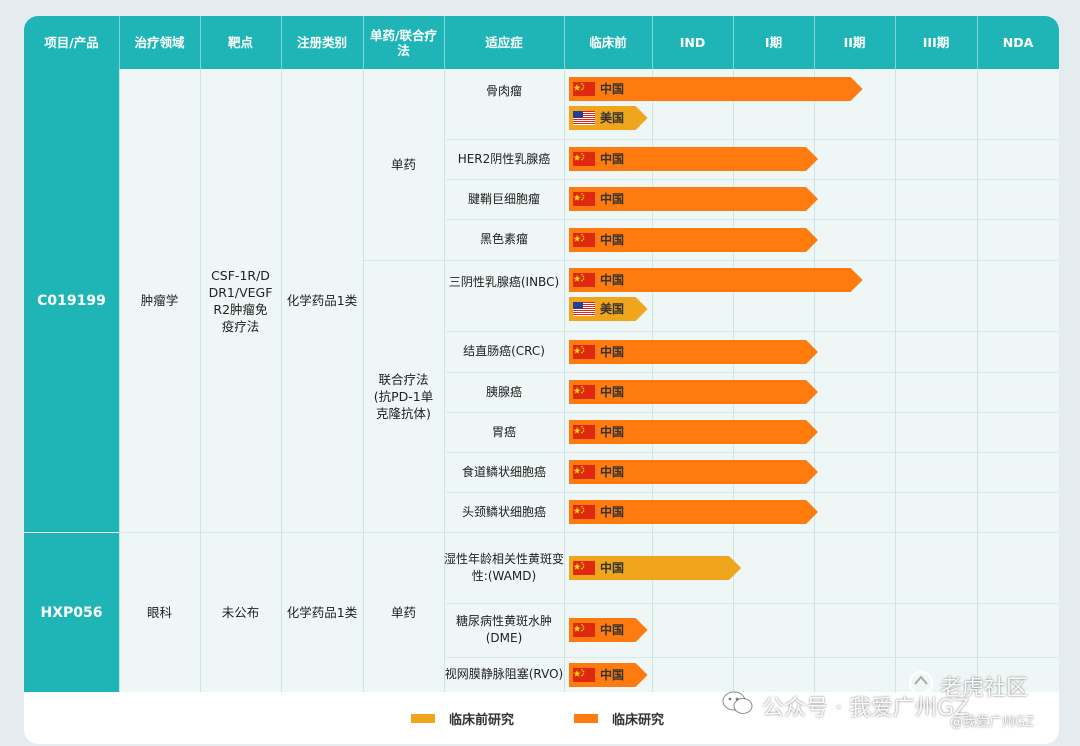  I want to click on indication-name: 湿性年龄相关性黄斑变性:(WAMD), so click(504, 567).